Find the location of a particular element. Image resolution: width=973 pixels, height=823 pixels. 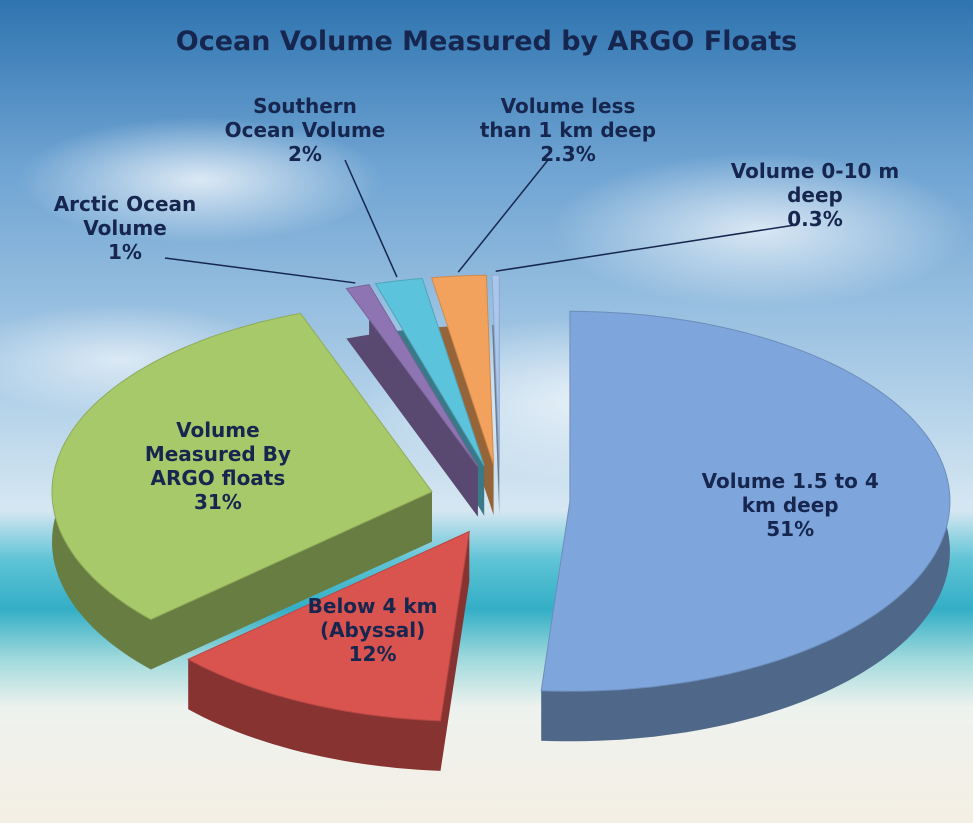

slice-name: Volume less than 1 km deep is located at coordinates (568, 118).